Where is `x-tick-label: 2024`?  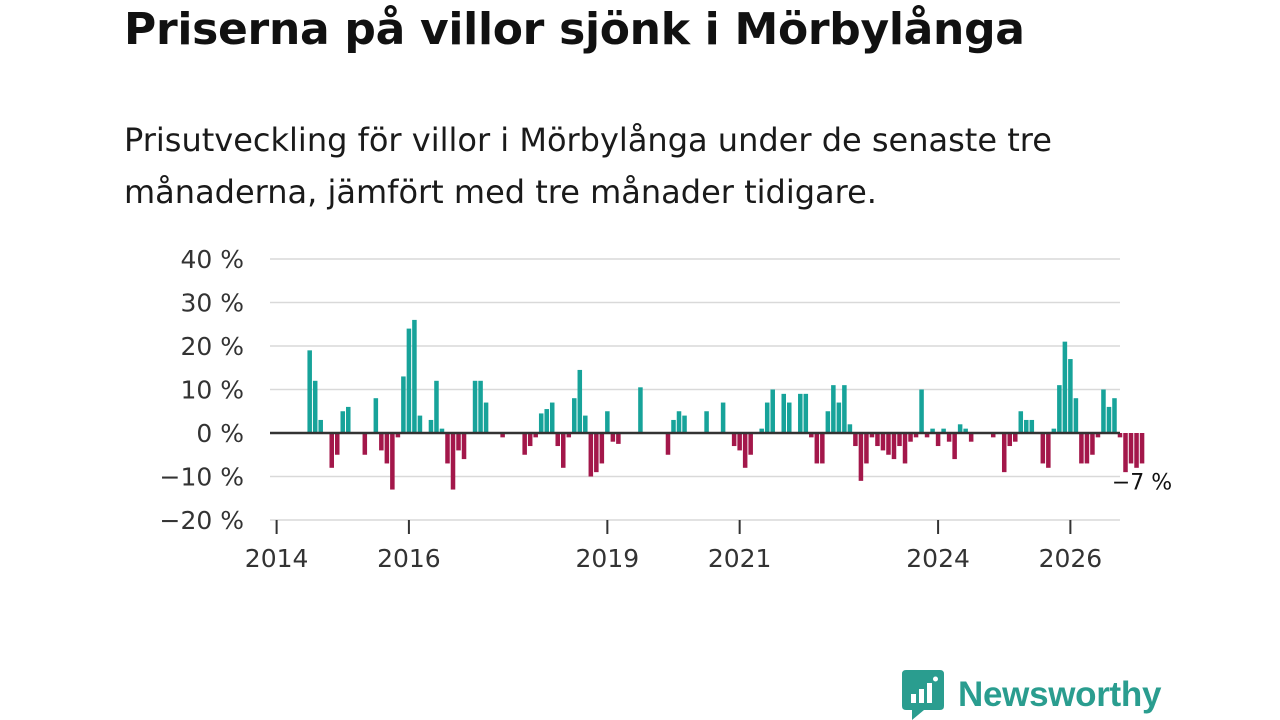 x-tick-label: 2024 is located at coordinates (938, 558).